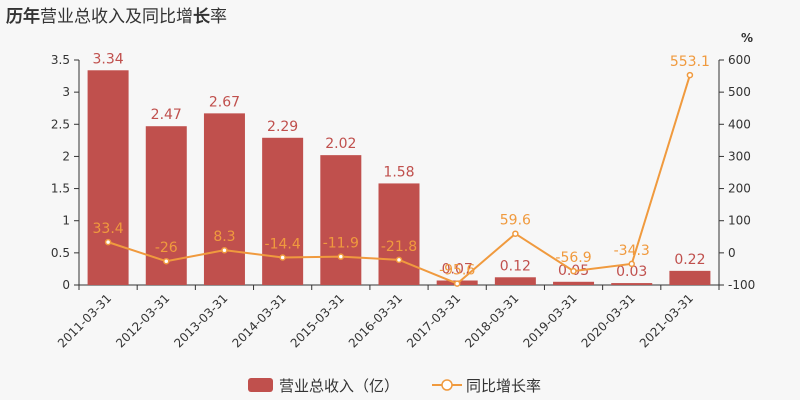 The height and width of the screenshot is (400, 800). I want to click on x-tick-label: 2012-03-31, so click(142, 320).